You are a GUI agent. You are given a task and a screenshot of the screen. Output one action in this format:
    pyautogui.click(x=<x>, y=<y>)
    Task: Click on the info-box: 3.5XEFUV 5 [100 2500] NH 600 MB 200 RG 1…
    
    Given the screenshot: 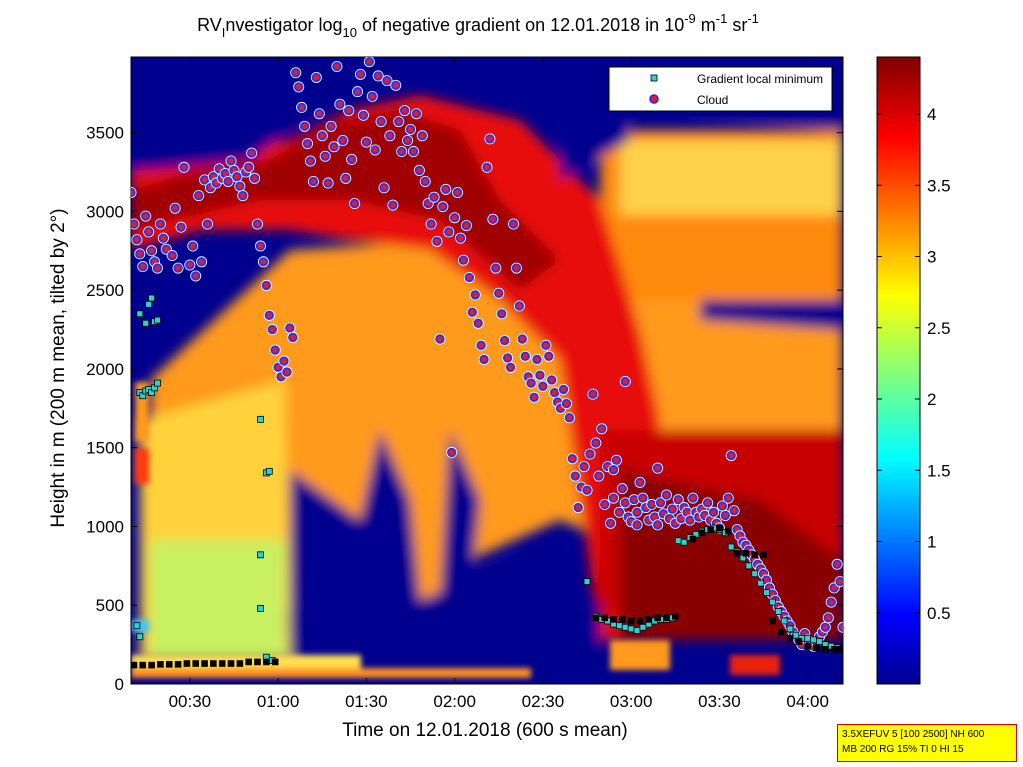 What is the action you would take?
    pyautogui.click(x=927, y=743)
    